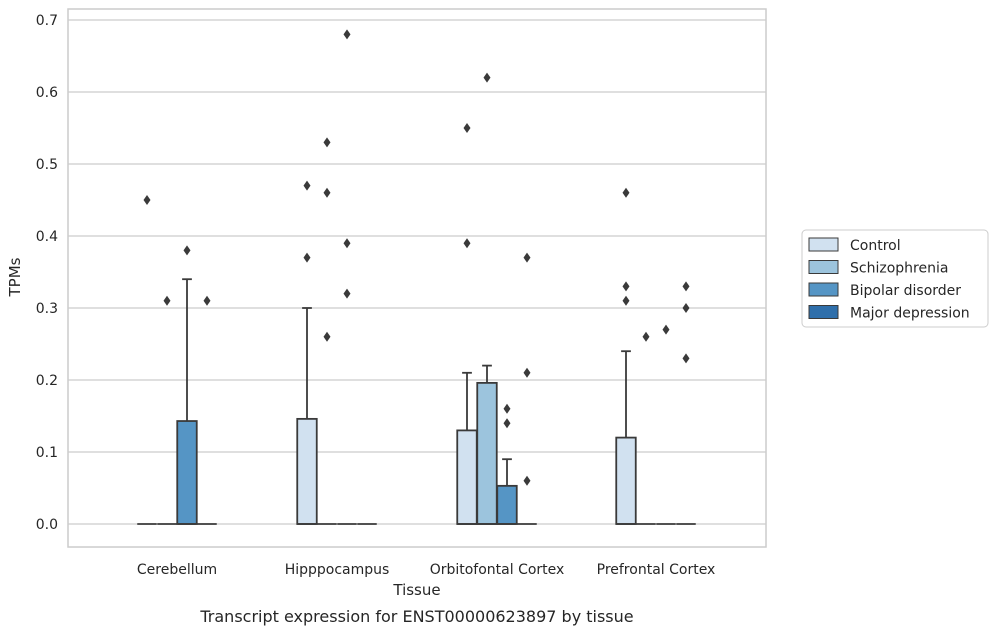  I want to click on y-tick-label: 0.6, so click(47, 93).